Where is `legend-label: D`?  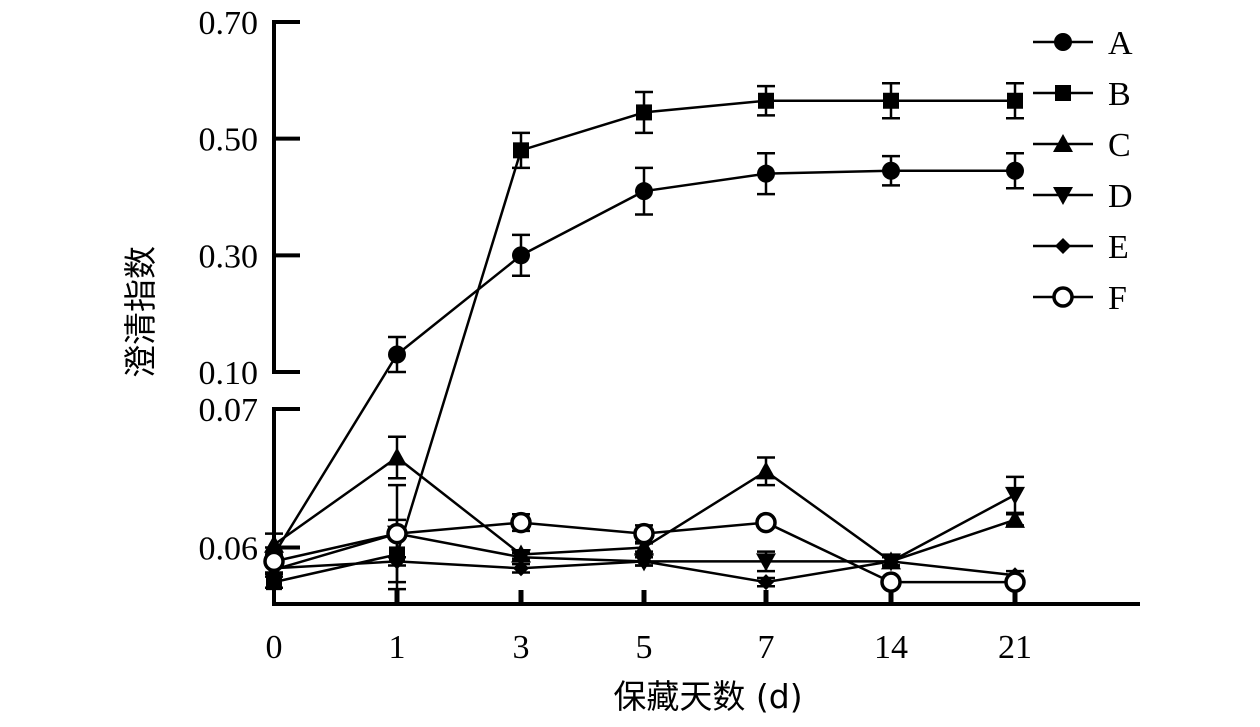
legend-label: D is located at coordinates (1120, 196).